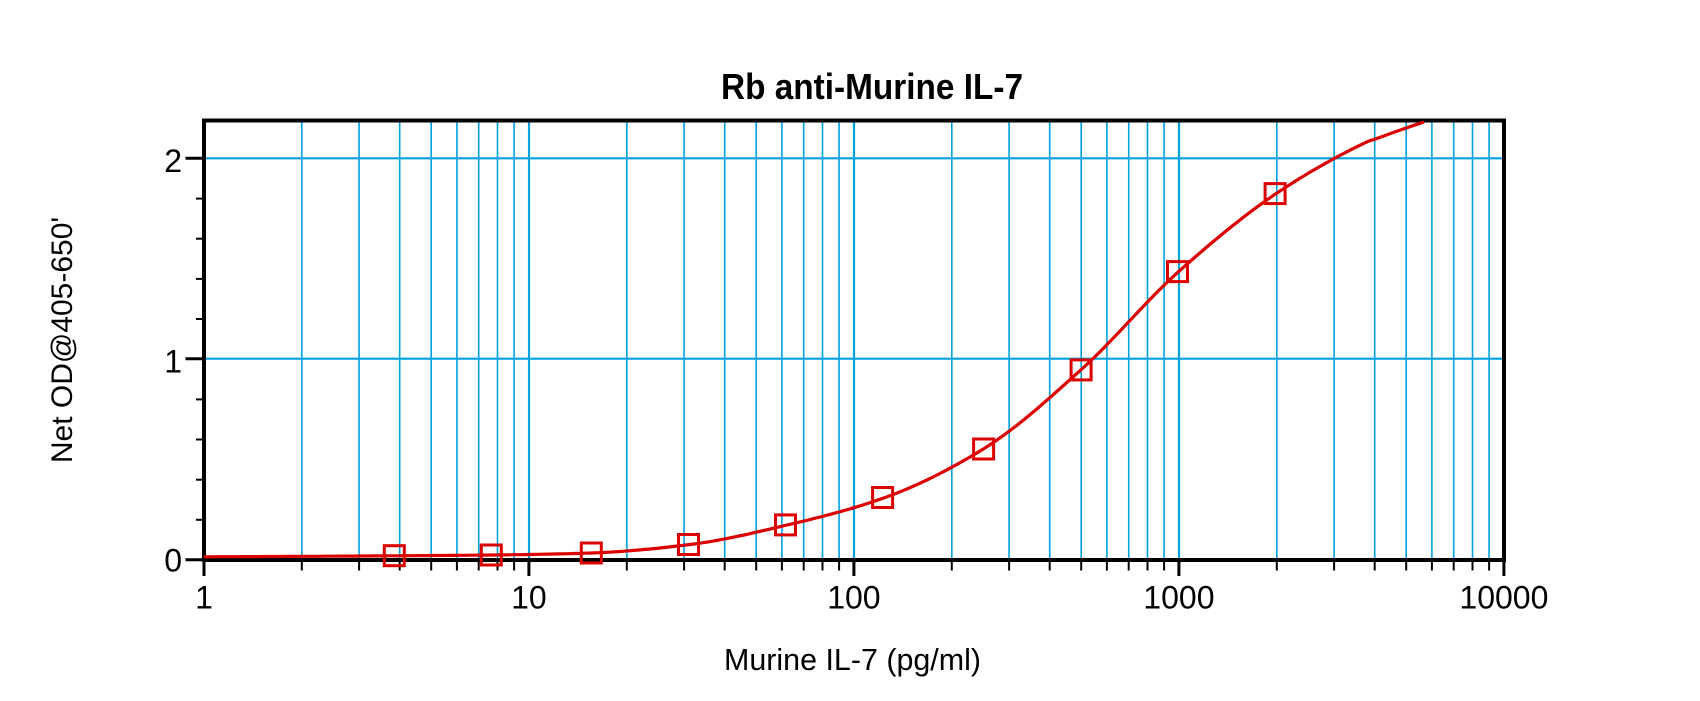 The image size is (1700, 701). Describe the element at coordinates (529, 598) in the screenshot. I see `svg-text: 10` at that location.